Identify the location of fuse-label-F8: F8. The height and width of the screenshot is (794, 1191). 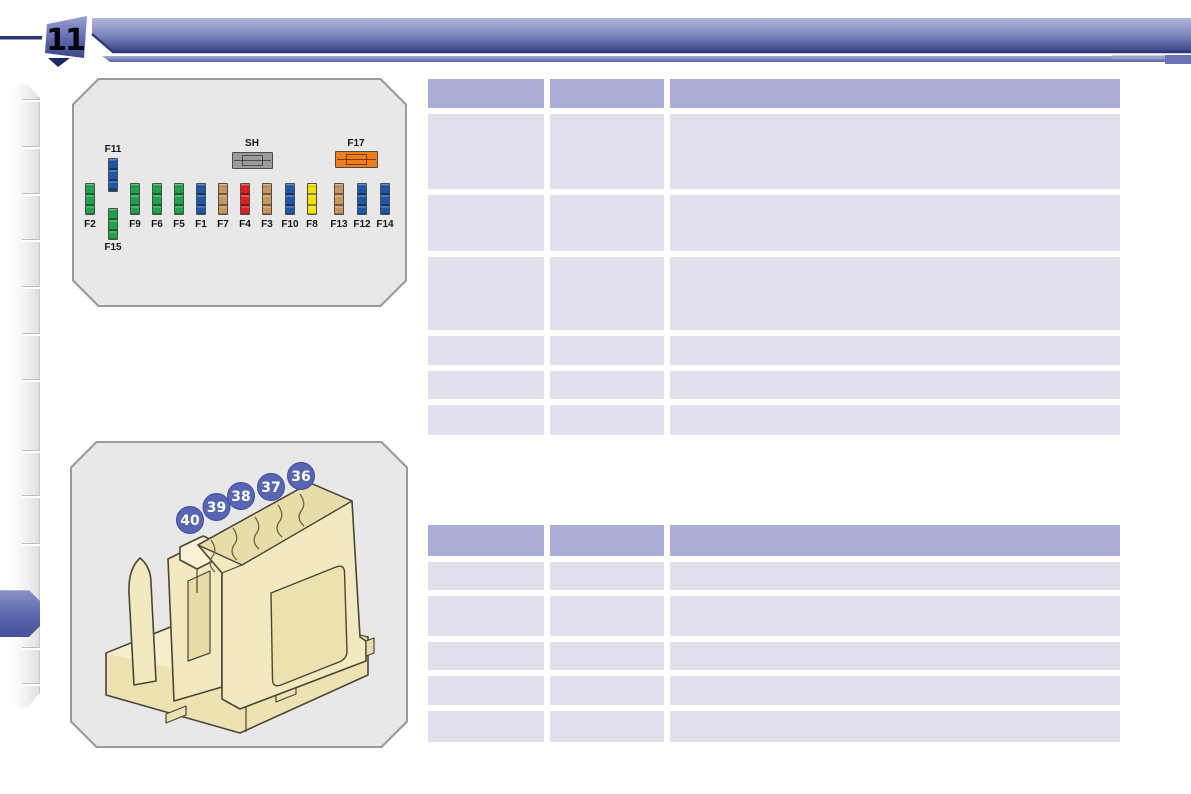
(312, 224).